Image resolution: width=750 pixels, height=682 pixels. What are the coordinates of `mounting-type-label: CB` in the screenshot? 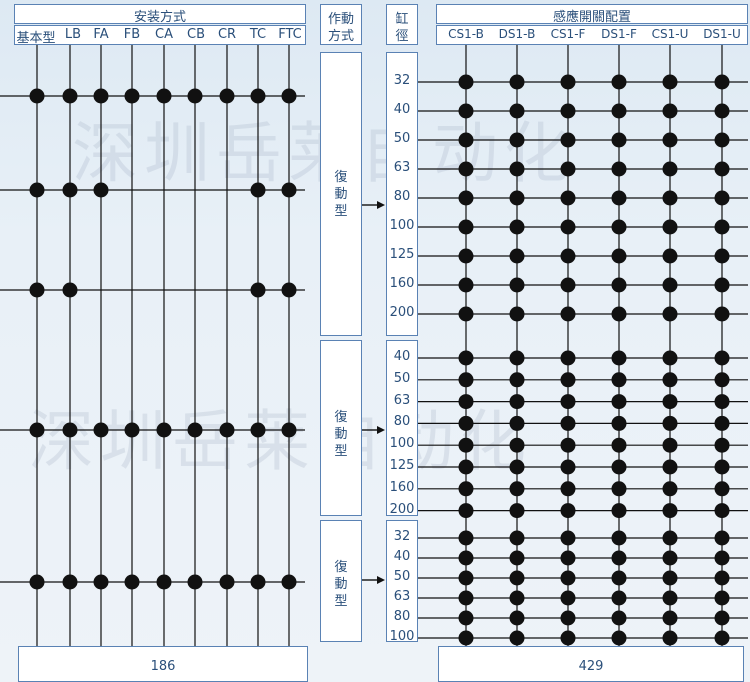 It's located at (196, 34).